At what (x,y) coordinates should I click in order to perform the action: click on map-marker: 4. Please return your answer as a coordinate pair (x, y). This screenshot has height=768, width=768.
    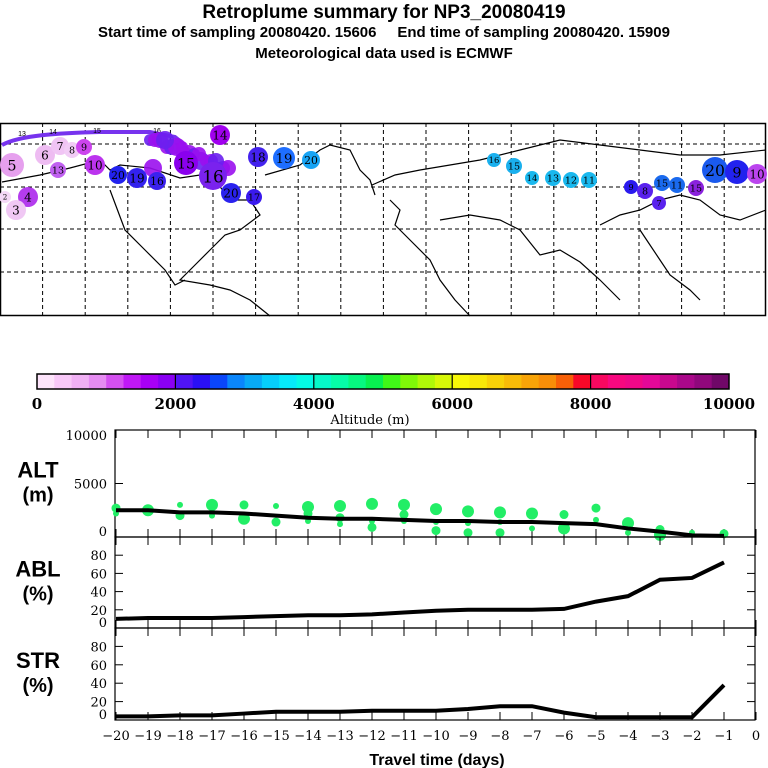
    Looking at the image, I should click on (28, 197).